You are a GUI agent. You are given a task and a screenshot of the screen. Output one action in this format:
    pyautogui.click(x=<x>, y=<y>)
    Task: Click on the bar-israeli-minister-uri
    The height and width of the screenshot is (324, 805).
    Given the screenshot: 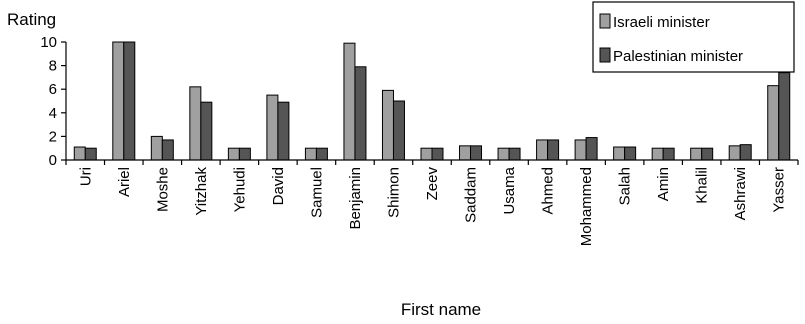 What is the action you would take?
    pyautogui.click(x=79, y=153)
    